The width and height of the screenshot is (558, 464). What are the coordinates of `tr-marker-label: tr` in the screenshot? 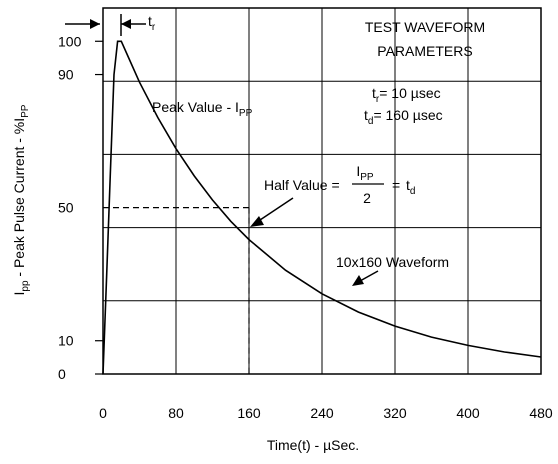 It's located at (152, 23).